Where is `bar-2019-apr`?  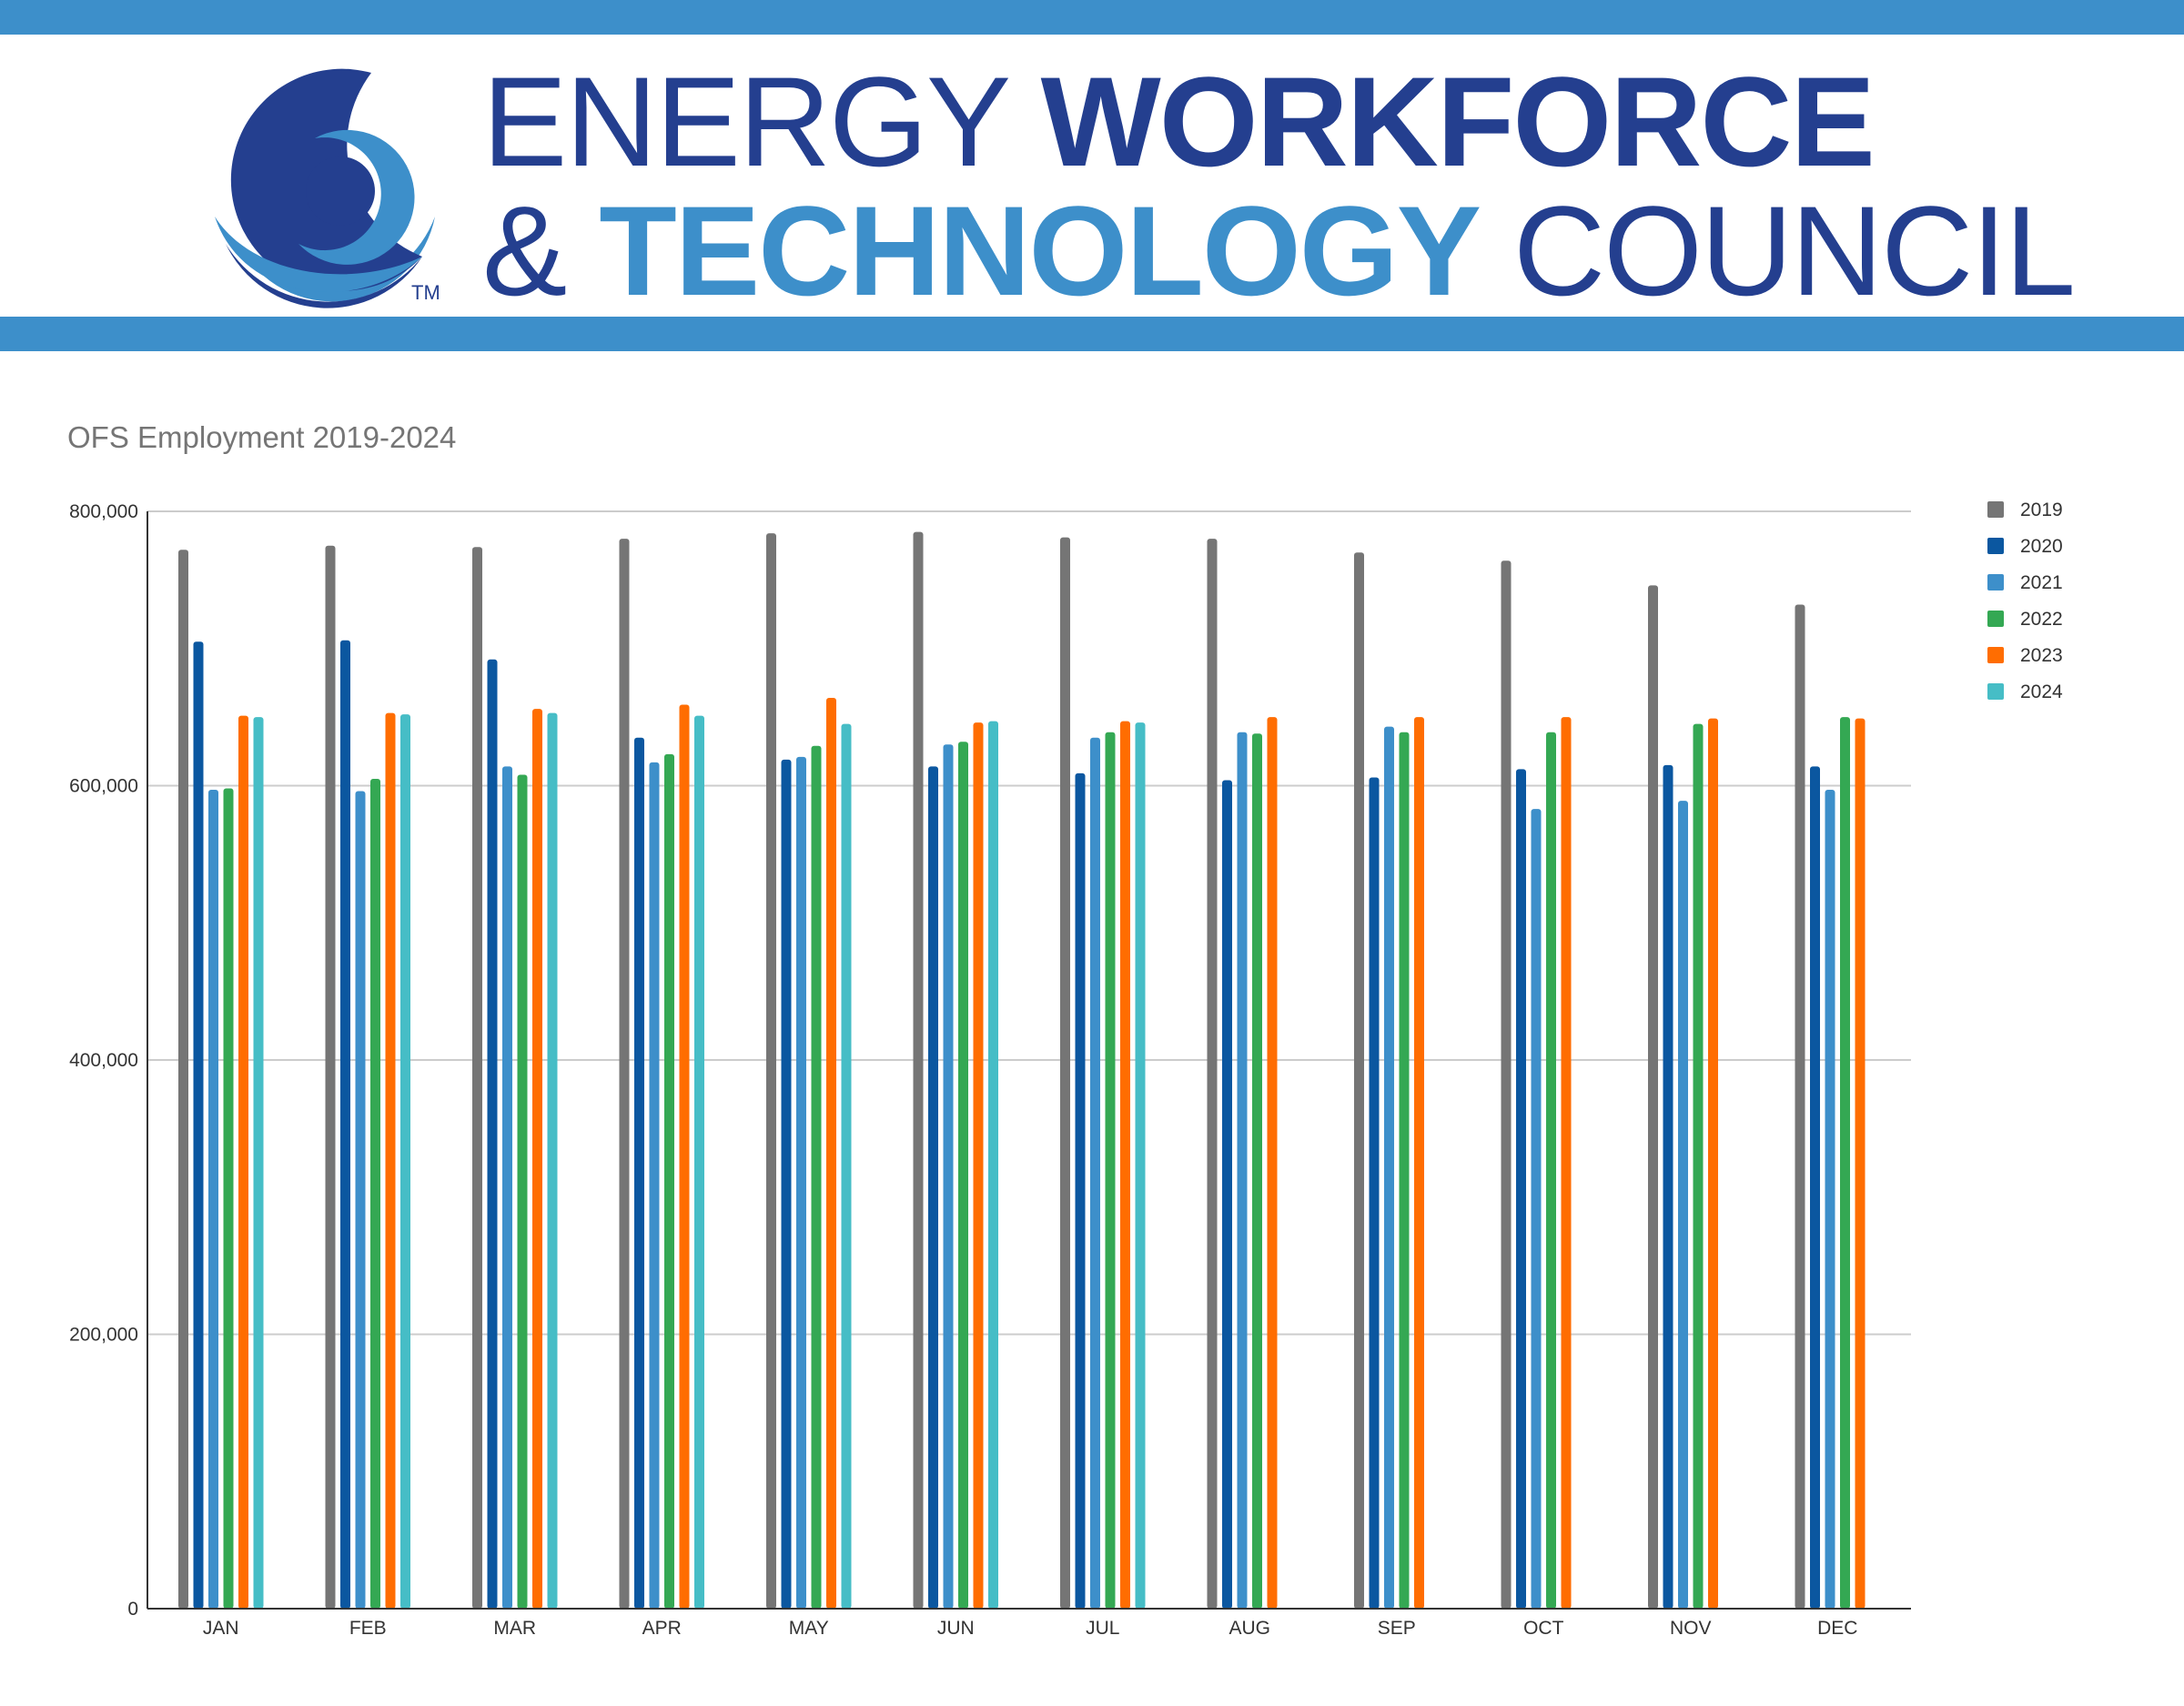
bar-2019-apr is located at coordinates (624, 1074).